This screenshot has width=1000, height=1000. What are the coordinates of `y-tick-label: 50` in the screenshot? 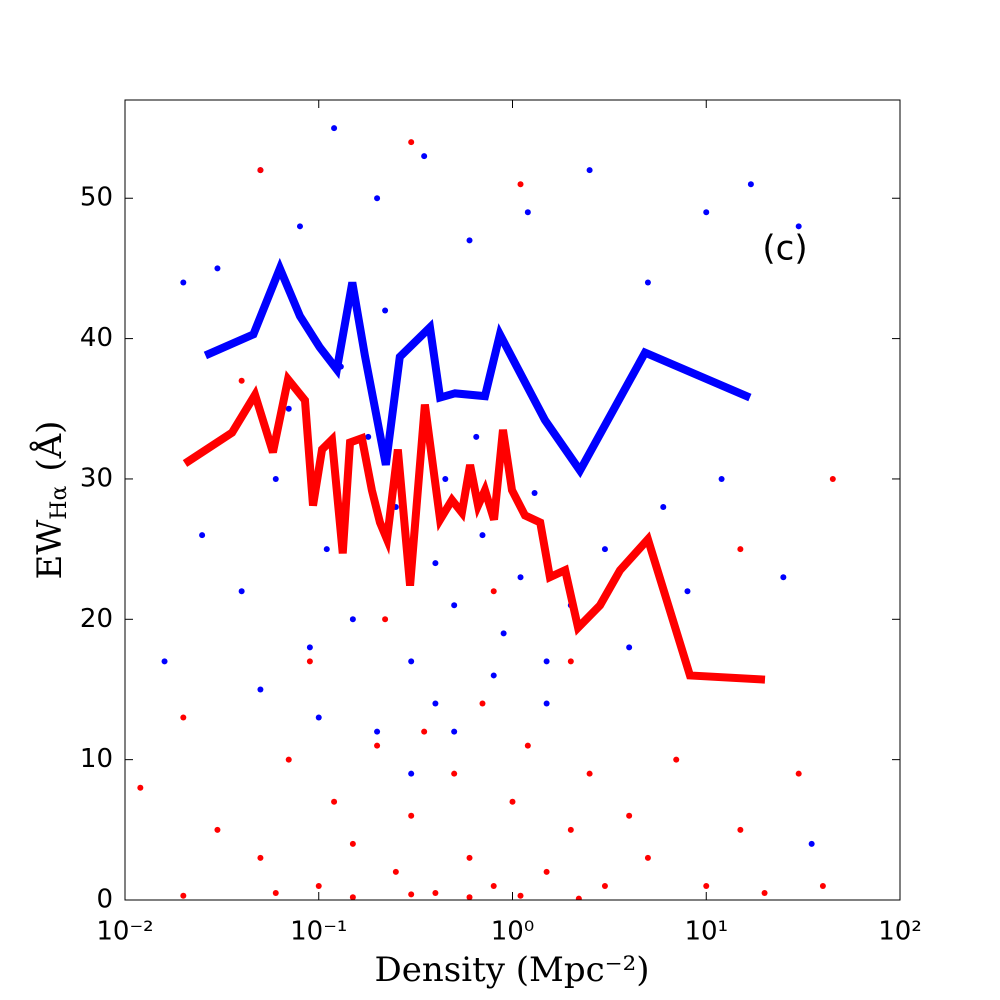 It's located at (96, 198).